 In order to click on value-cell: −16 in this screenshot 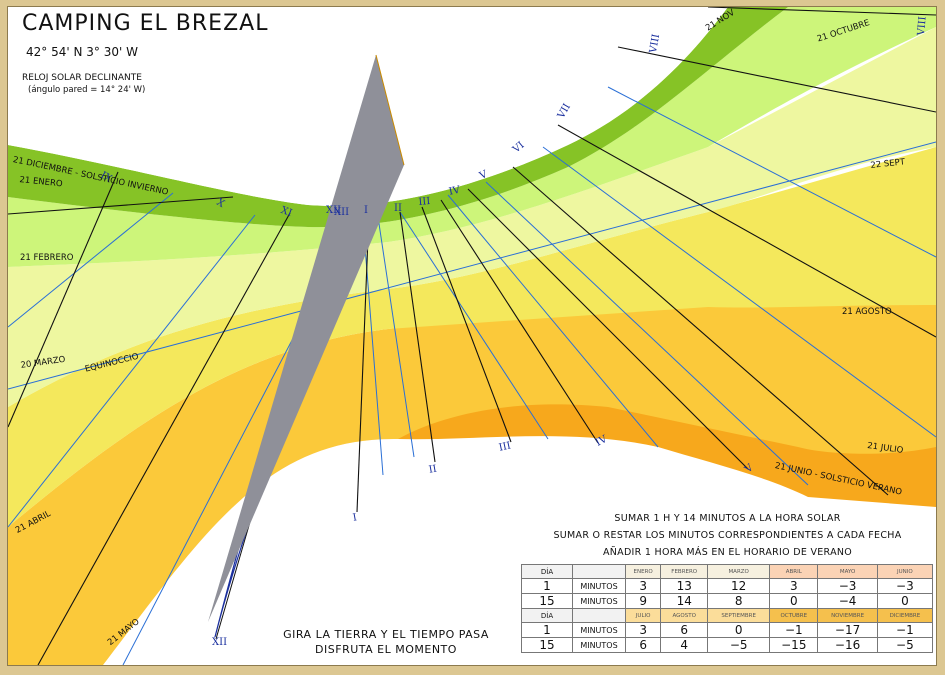, I will do `click(847, 645)`.